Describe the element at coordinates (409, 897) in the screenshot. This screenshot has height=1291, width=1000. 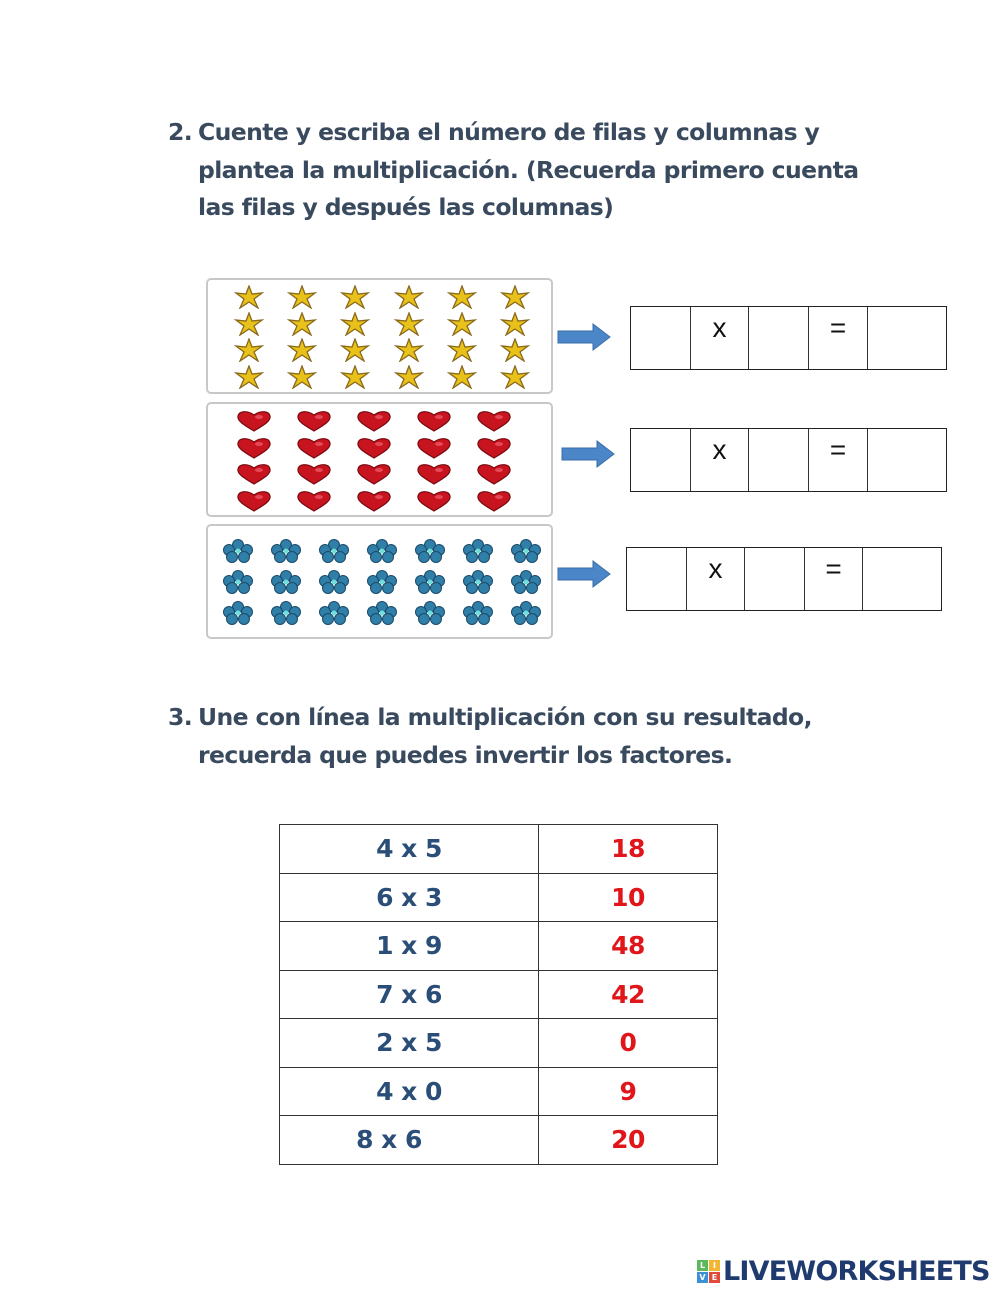
I see `operation-cell: 6 x 3` at that location.